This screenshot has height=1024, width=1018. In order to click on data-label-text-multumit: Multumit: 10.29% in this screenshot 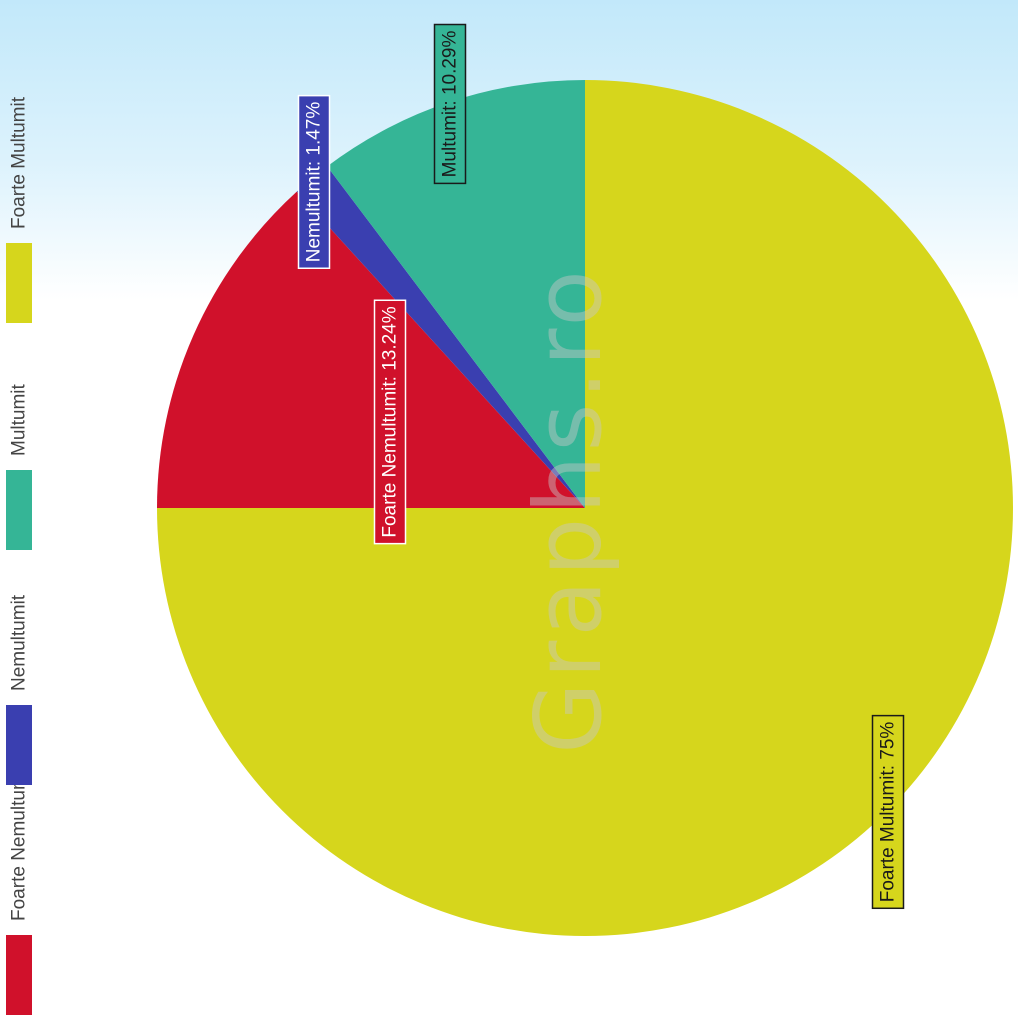, I will do `click(450, 104)`.